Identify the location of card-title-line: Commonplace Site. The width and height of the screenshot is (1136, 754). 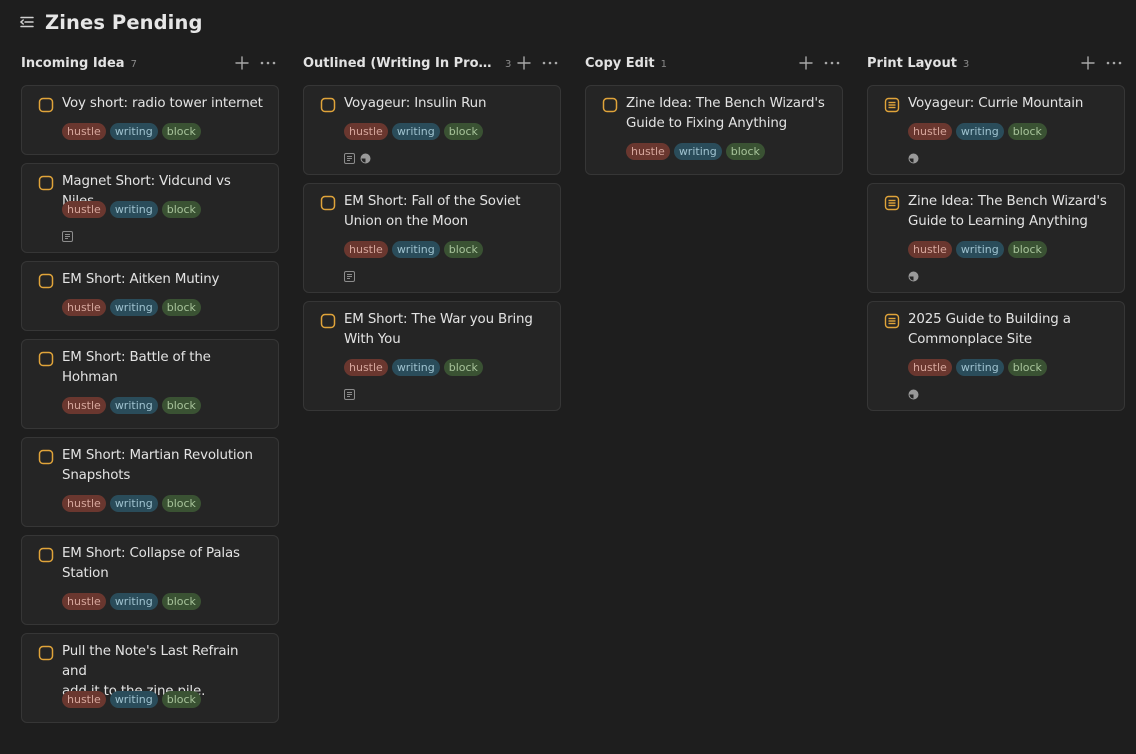
(970, 339).